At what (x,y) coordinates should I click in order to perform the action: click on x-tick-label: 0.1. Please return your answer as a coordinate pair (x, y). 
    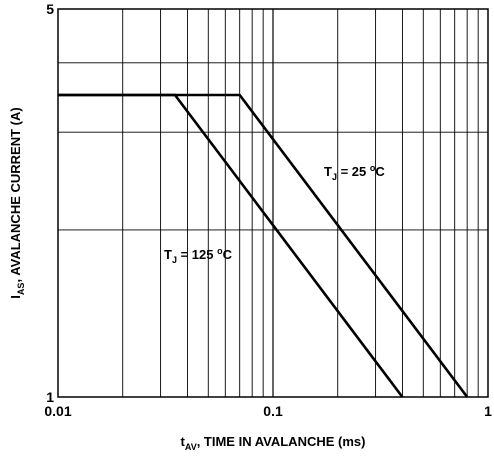
    Looking at the image, I should click on (273, 411).